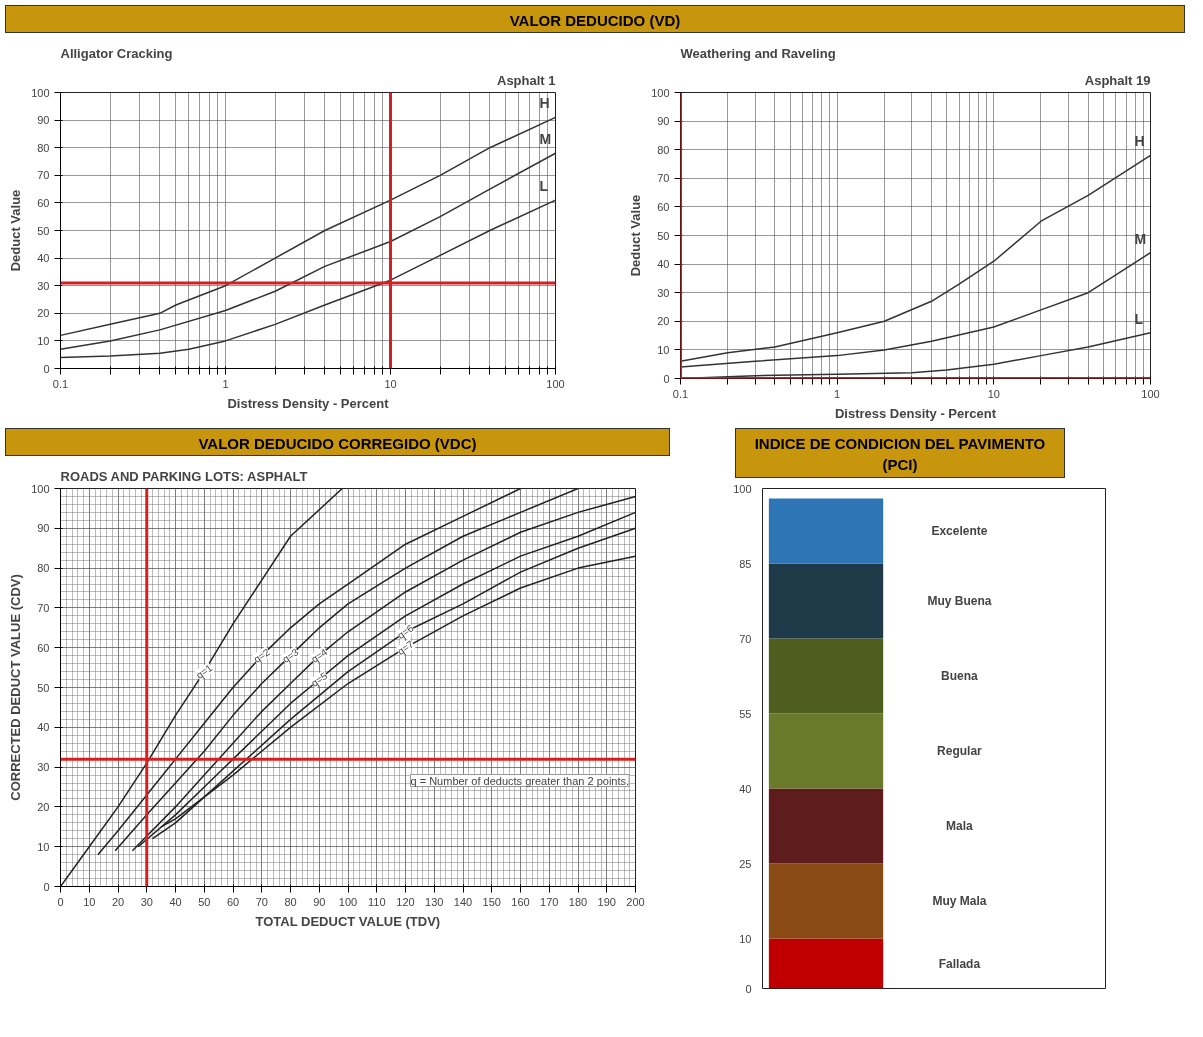  Describe the element at coordinates (635, 901) in the screenshot. I see `x-tick-label: 200` at that location.